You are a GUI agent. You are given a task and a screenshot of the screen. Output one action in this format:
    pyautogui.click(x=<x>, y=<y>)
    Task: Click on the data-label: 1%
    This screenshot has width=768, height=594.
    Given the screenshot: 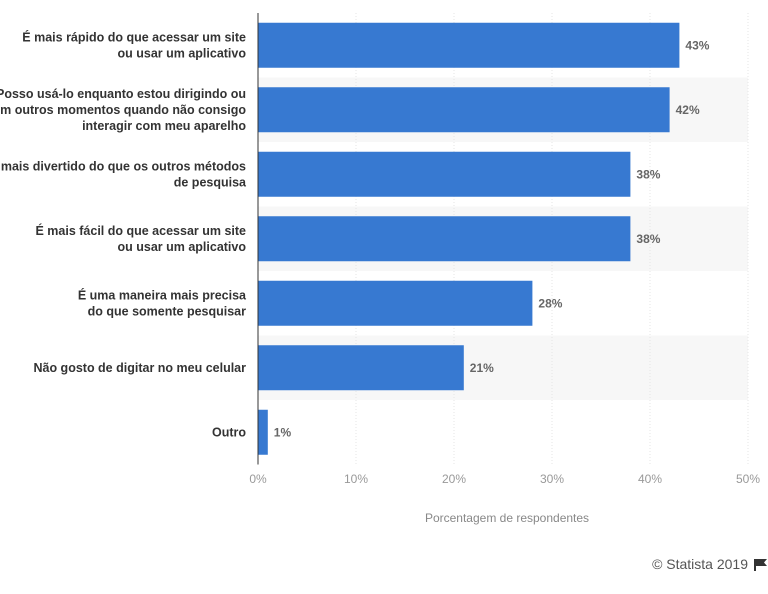 What is the action you would take?
    pyautogui.click(x=283, y=432)
    